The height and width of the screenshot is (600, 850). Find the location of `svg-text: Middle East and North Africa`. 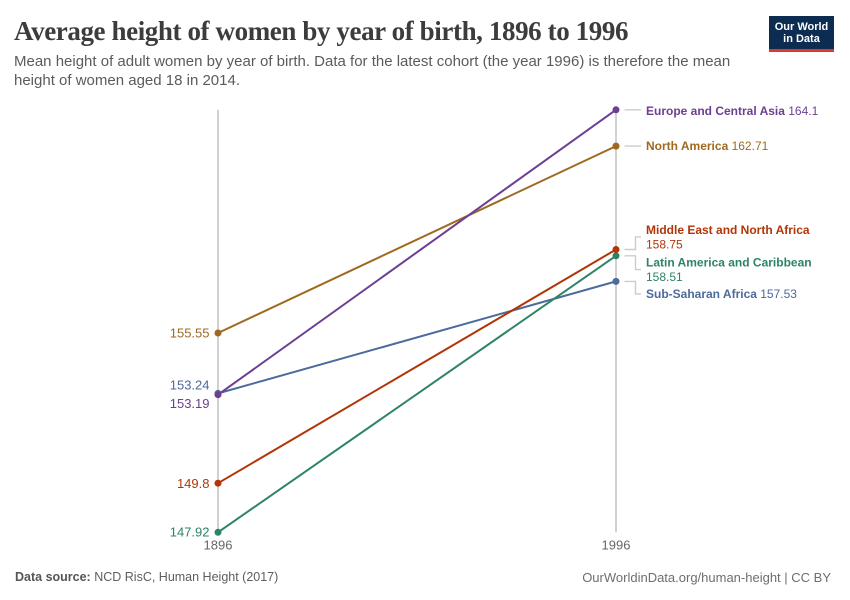

svg-text: Middle East and North Africa is located at coordinates (728, 230).